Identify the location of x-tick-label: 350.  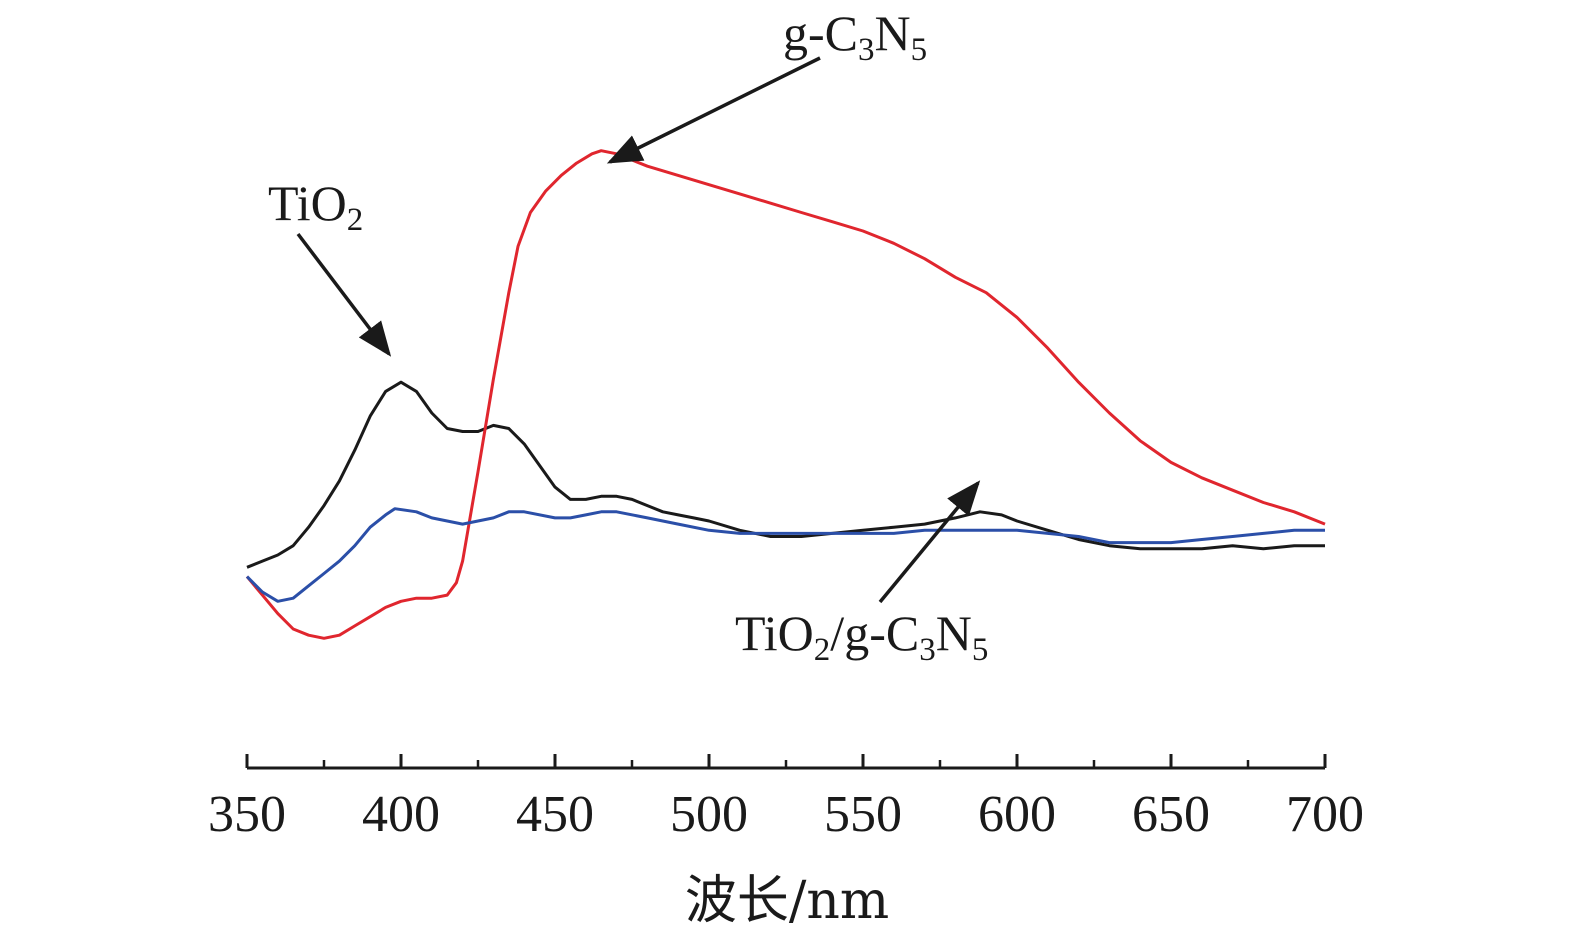
(247, 814).